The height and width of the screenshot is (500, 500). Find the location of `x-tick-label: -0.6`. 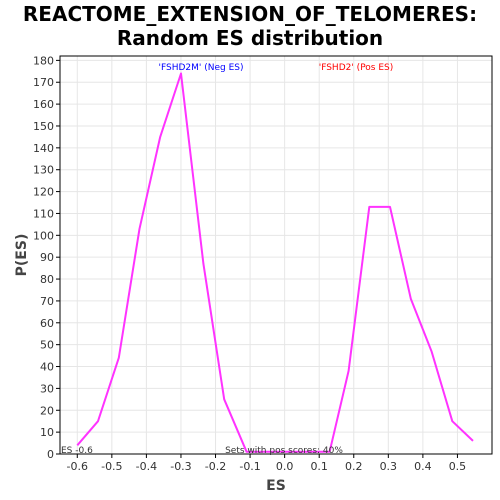

x-tick-label: -0.6 is located at coordinates (77, 466).